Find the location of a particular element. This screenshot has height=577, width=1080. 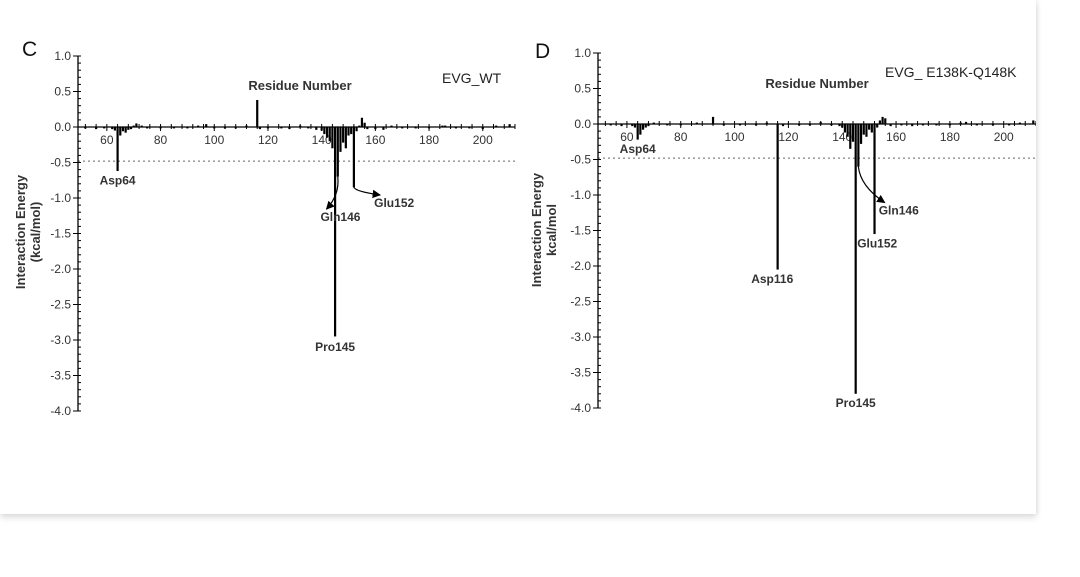

y-axis-title: Interaction Energy(kcal/mol) is located at coordinates (28, 231).